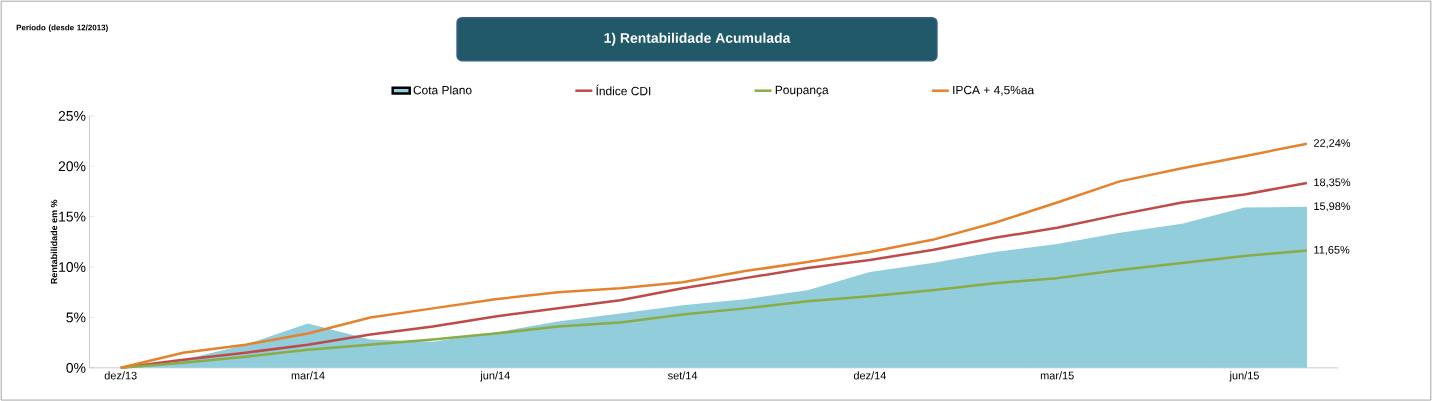 The image size is (1432, 401). Describe the element at coordinates (1332, 250) in the screenshot. I see `data-label: 11,65%` at that location.